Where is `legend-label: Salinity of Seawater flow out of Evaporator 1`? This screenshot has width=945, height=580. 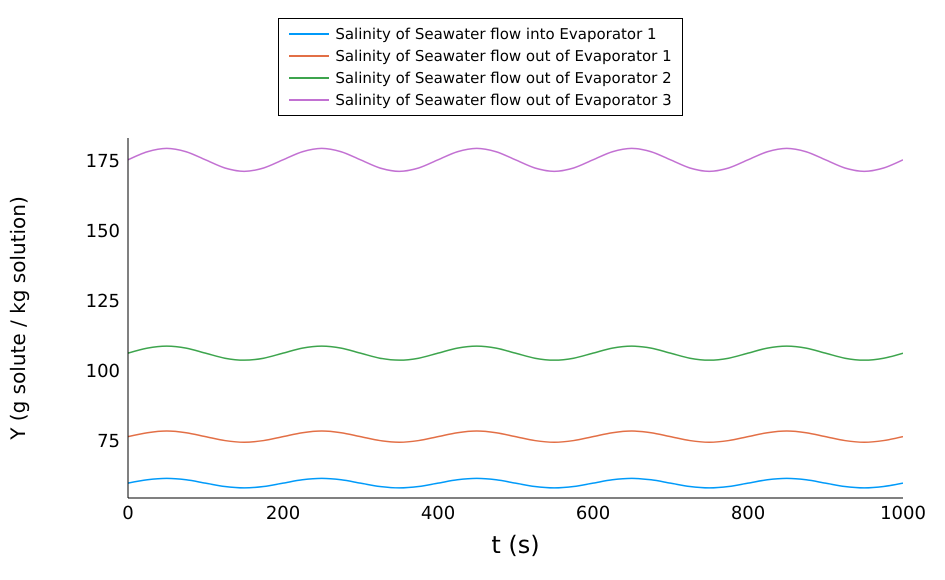
legend-label: Salinity of Seawater flow out of Evaporator 1 is located at coordinates (503, 56).